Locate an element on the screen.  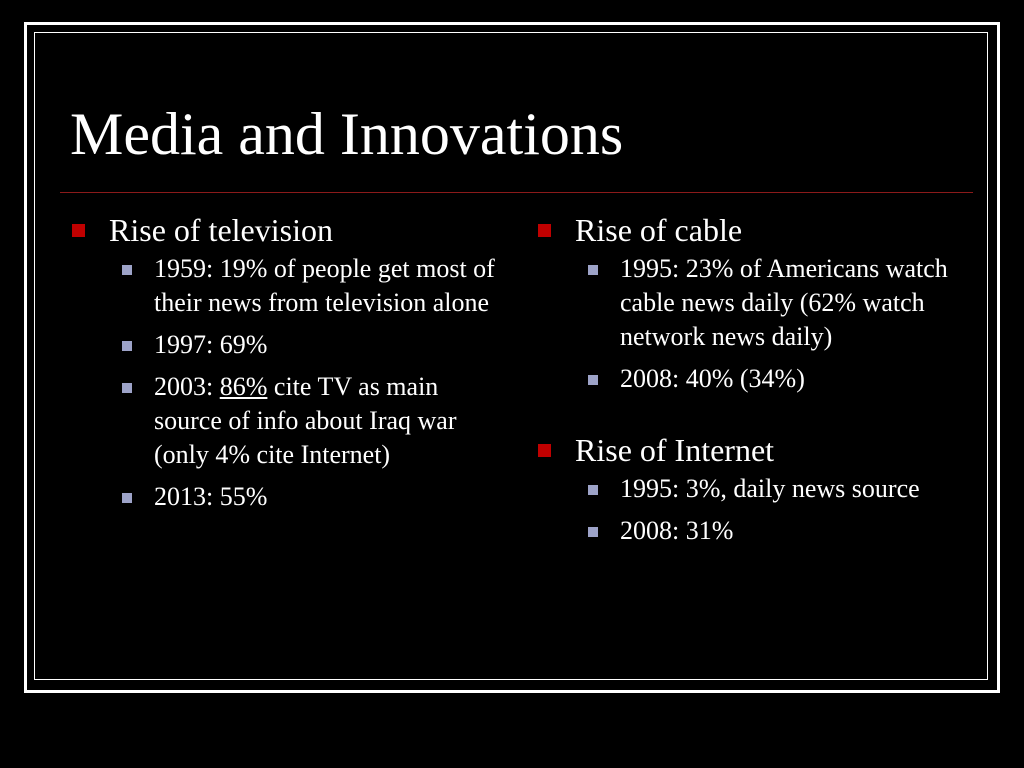
sub-bullet-cable-2008: 2008: 40% (34%) is located at coordinates (773, 379).